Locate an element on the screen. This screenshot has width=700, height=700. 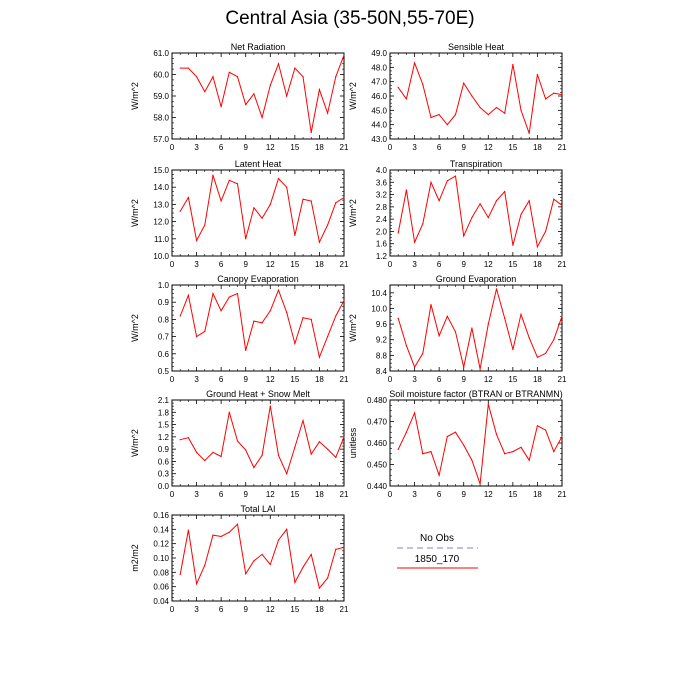
y-tick-label: 0.440 is located at coordinates (377, 486).